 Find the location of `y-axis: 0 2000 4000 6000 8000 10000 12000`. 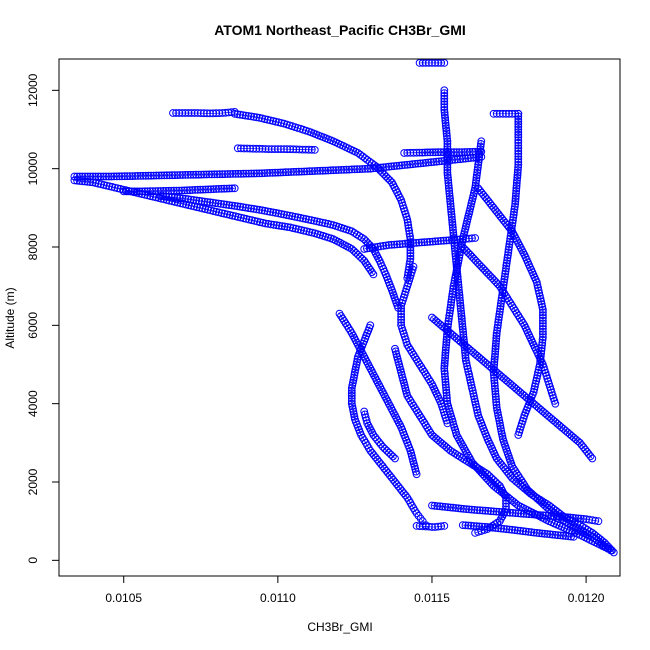

y-axis: 0 2000 4000 6000 8000 10000 12000 is located at coordinates (42, 318).